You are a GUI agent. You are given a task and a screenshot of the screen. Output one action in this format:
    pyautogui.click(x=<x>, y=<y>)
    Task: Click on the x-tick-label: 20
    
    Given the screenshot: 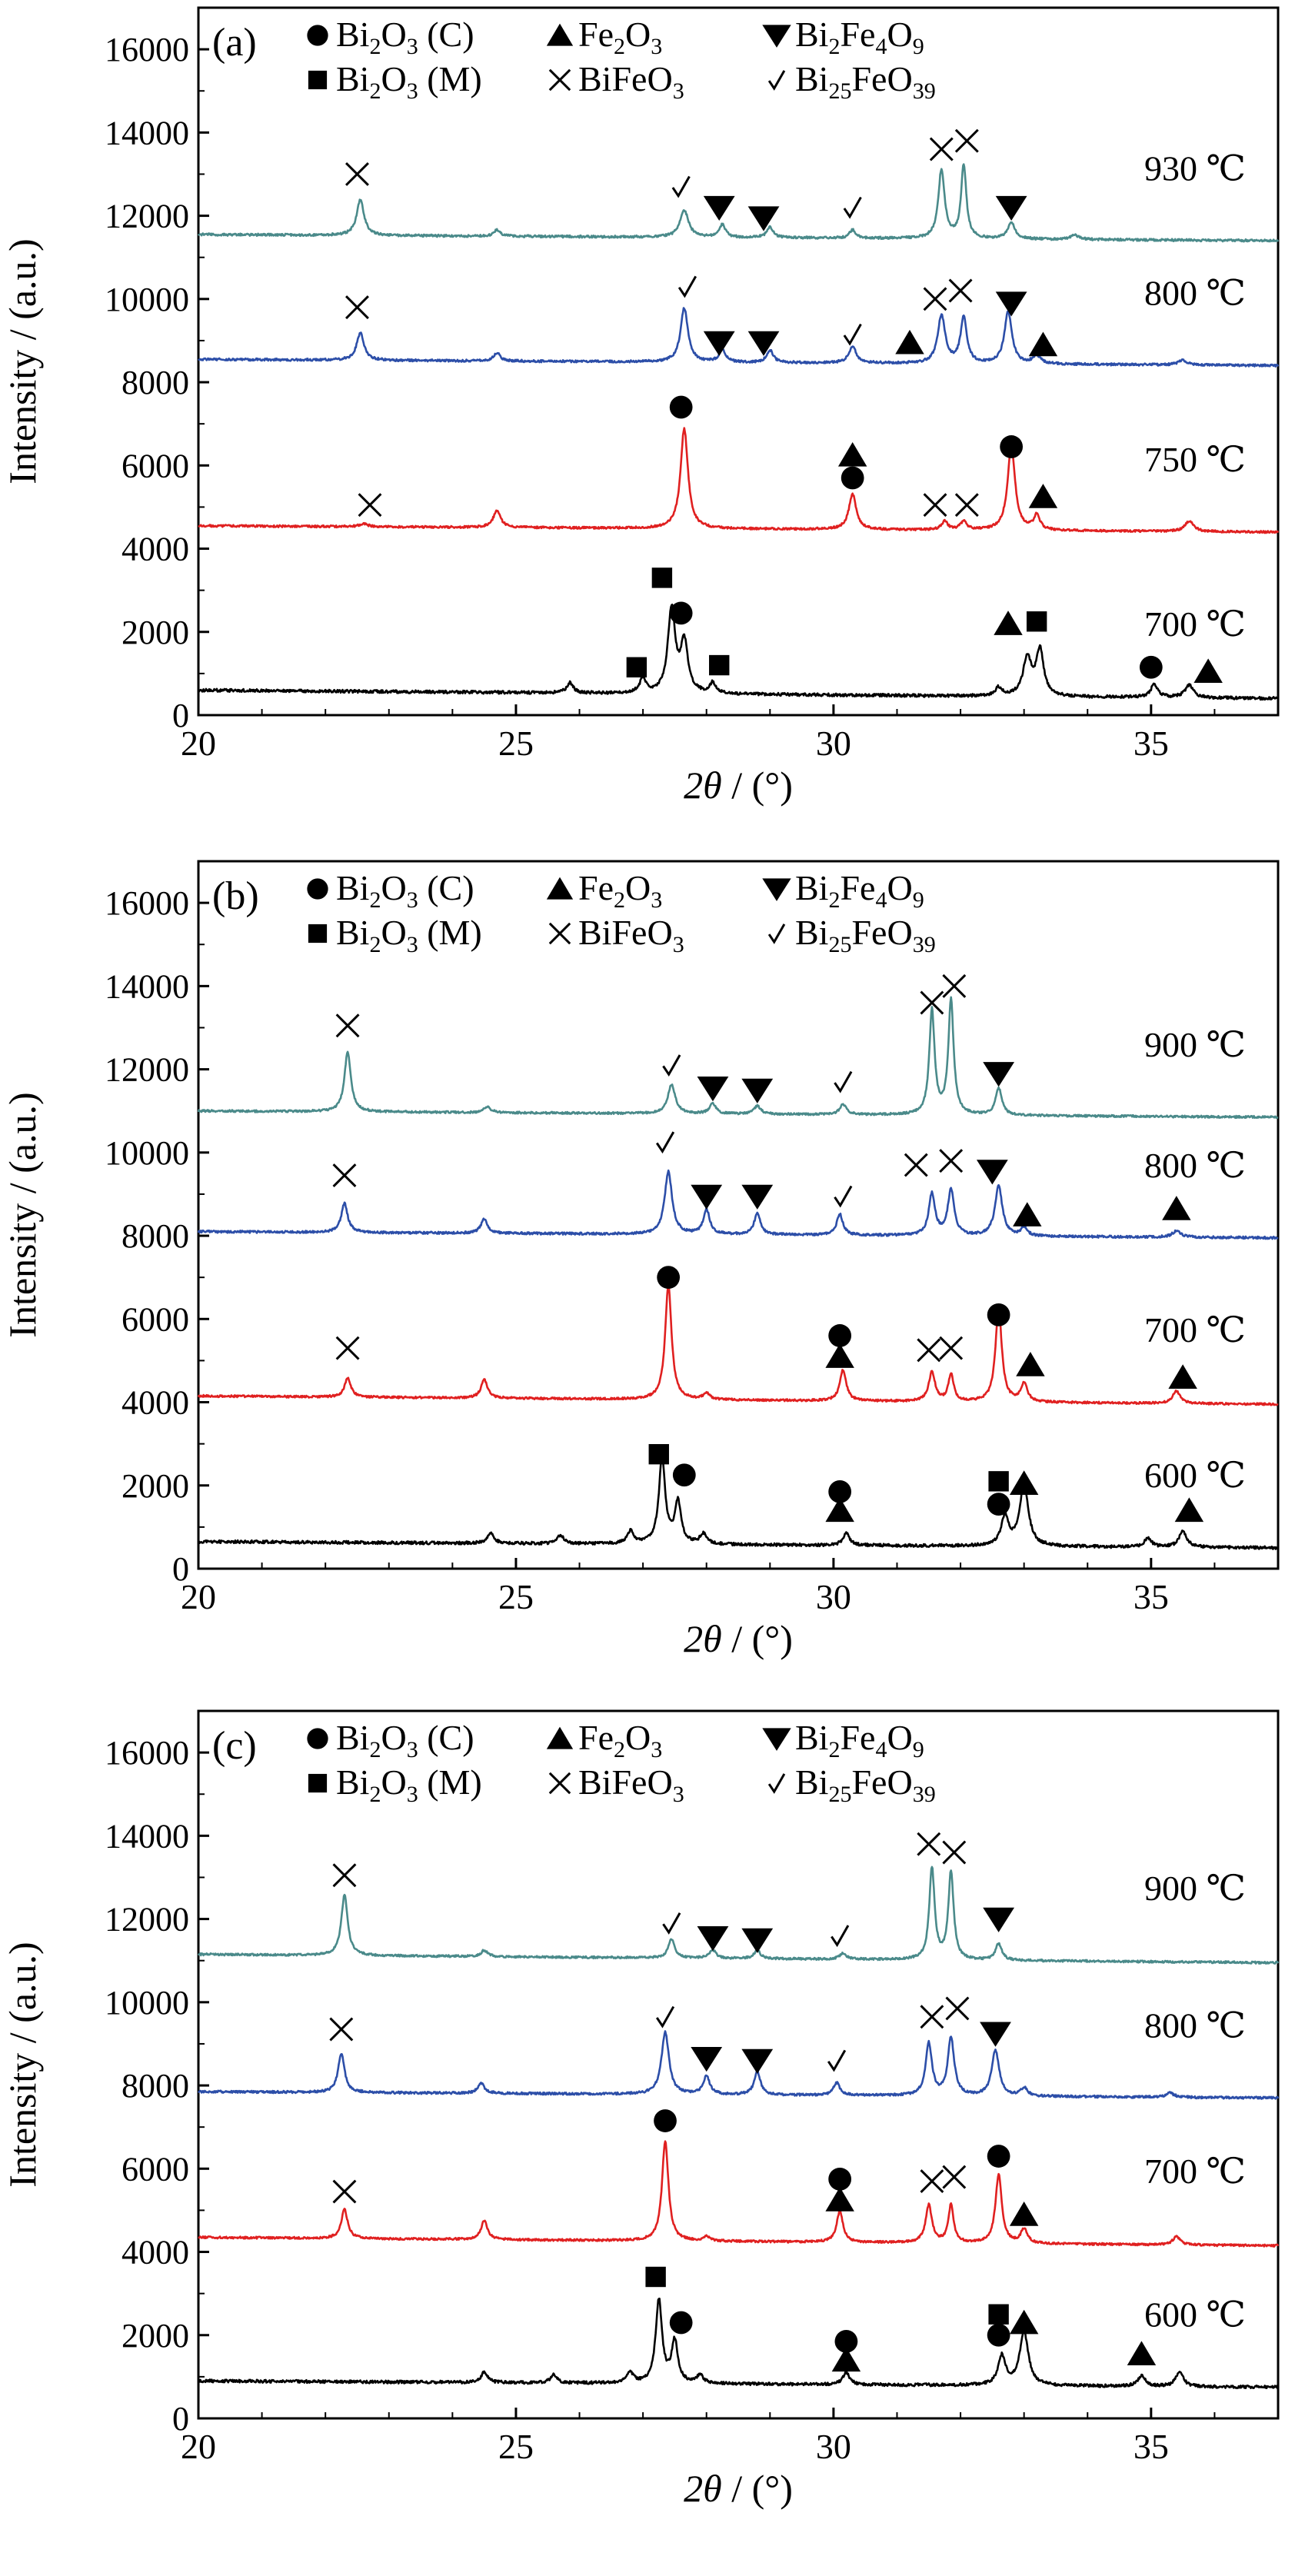 What is the action you would take?
    pyautogui.click(x=198, y=1597)
    